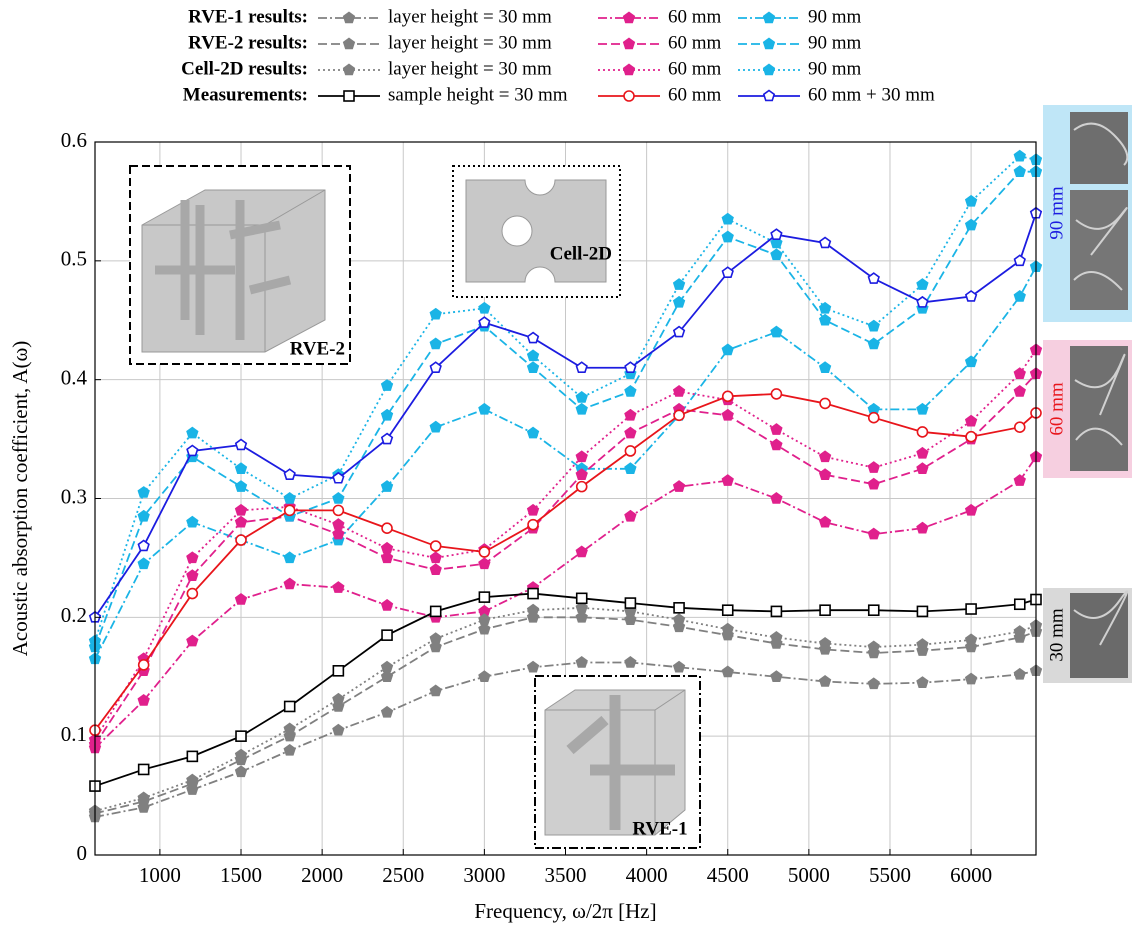 The image size is (1132, 928). What do you see at coordinates (728, 875) in the screenshot?
I see `x-tick-label: 4500` at bounding box center [728, 875].